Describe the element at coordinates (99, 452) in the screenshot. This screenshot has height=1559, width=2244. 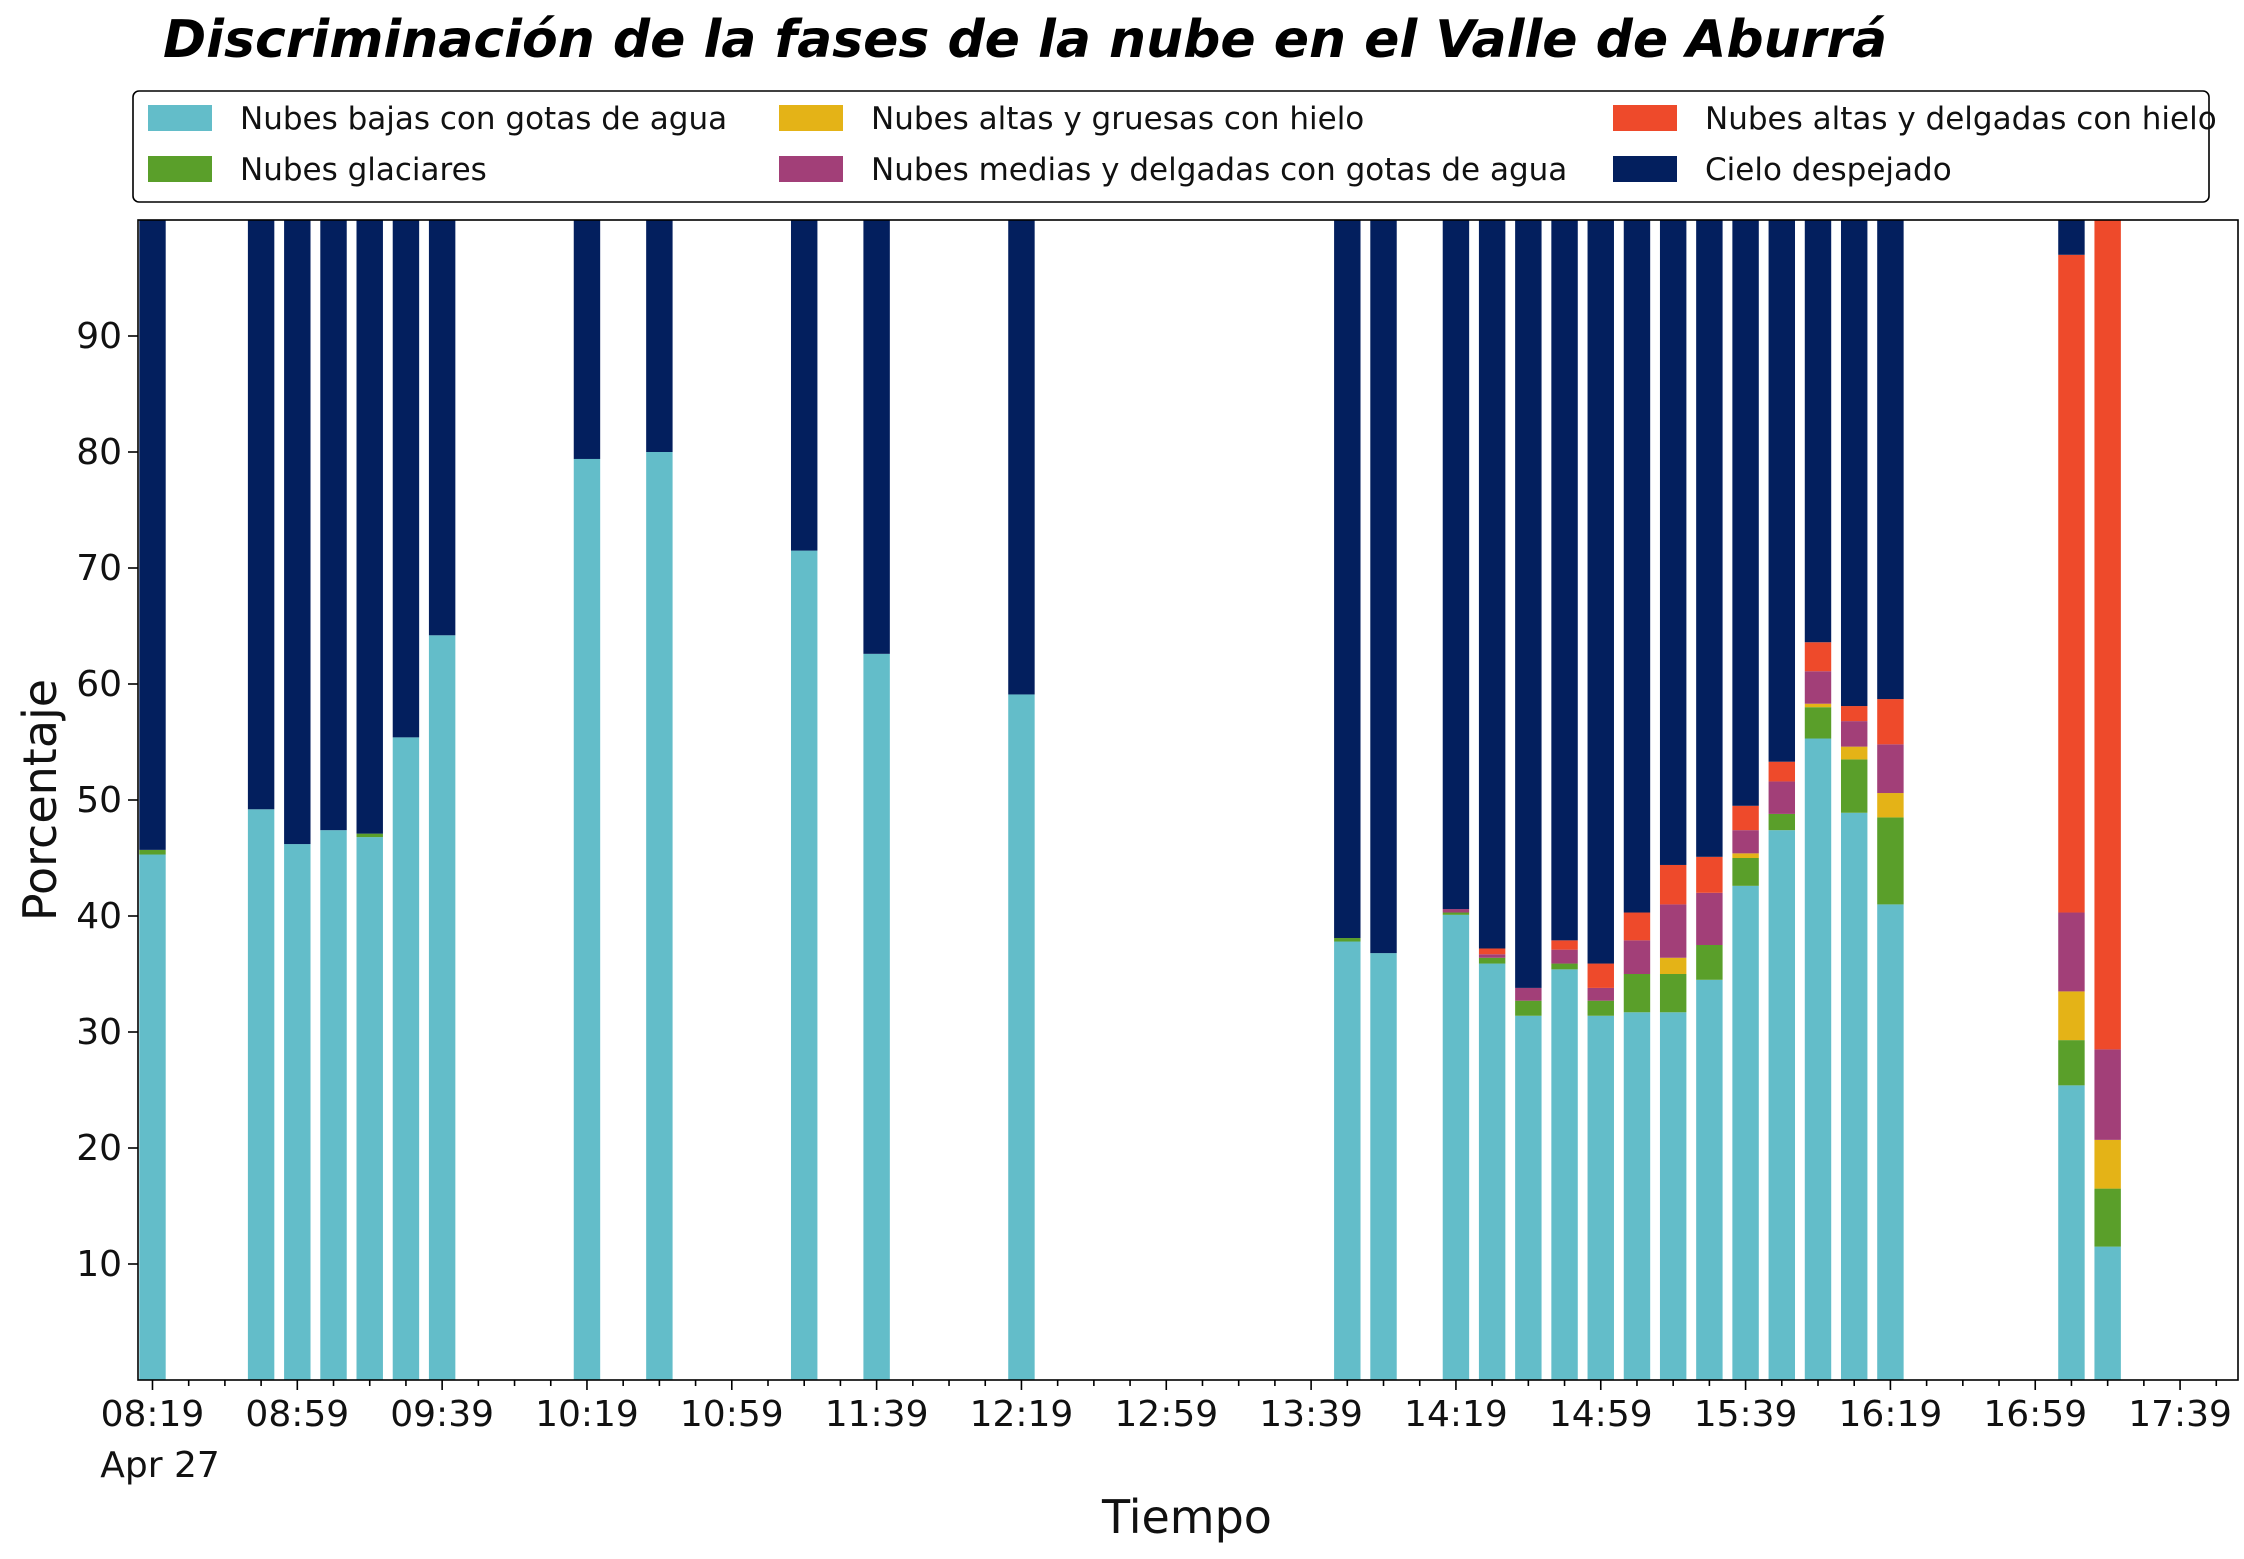
I see `y-tick-label: 80` at that location.